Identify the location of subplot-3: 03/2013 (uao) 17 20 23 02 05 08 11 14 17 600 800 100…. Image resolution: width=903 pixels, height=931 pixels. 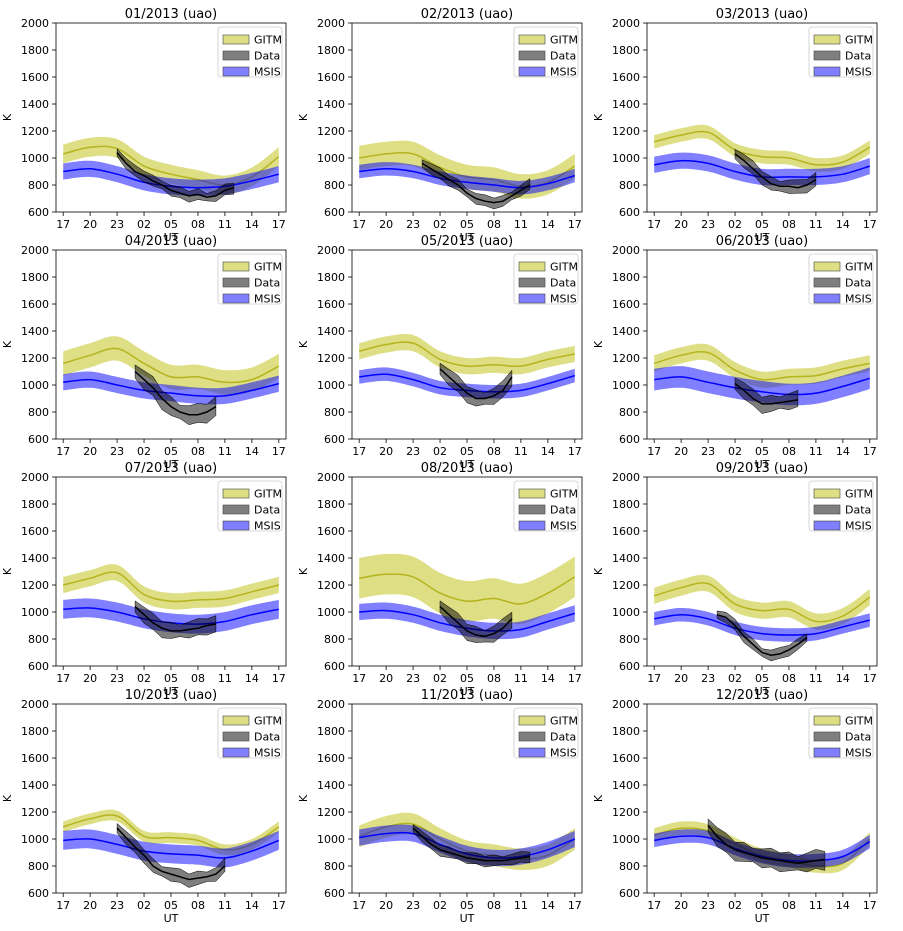
(735, 125).